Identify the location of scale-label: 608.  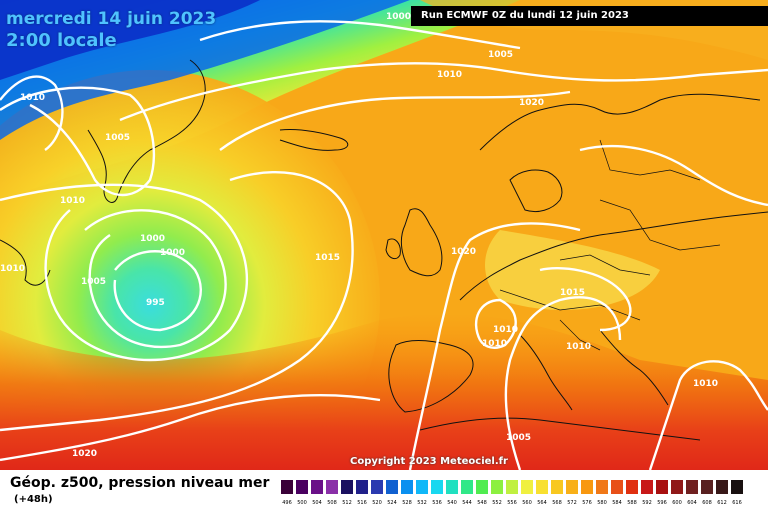
(707, 503).